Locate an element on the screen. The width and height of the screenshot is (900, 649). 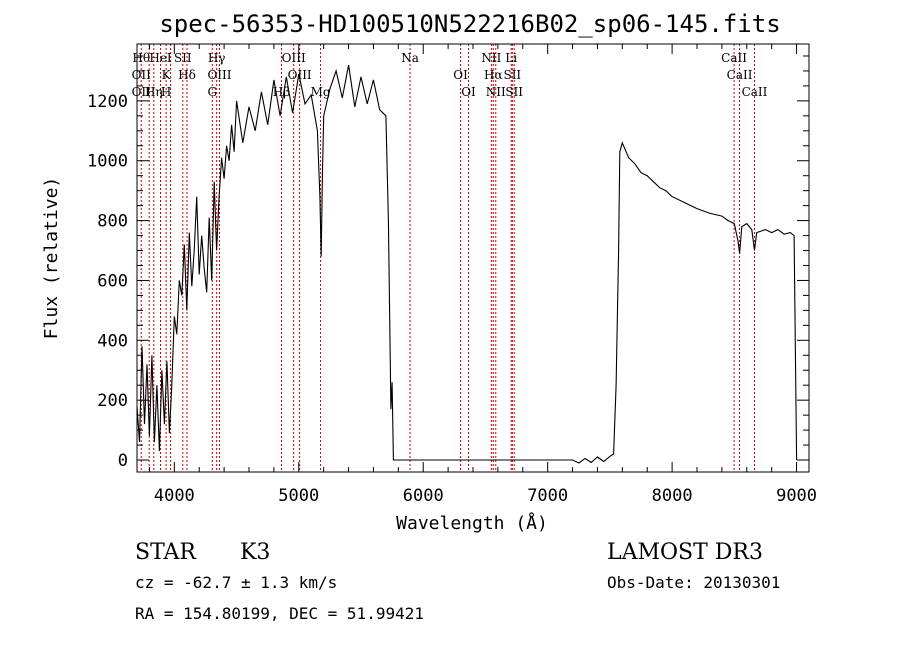
x-tick-label: 6000 is located at coordinates (423, 496).